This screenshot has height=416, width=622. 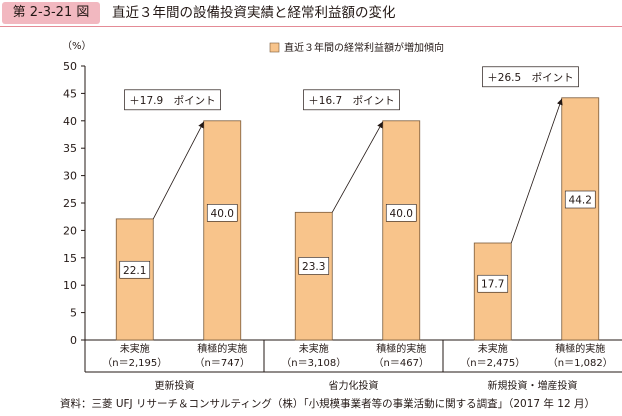 What do you see at coordinates (254, 13) in the screenshot?
I see `figure-title: 直近３年間の設備投資実績と経常利益額の変化` at bounding box center [254, 13].